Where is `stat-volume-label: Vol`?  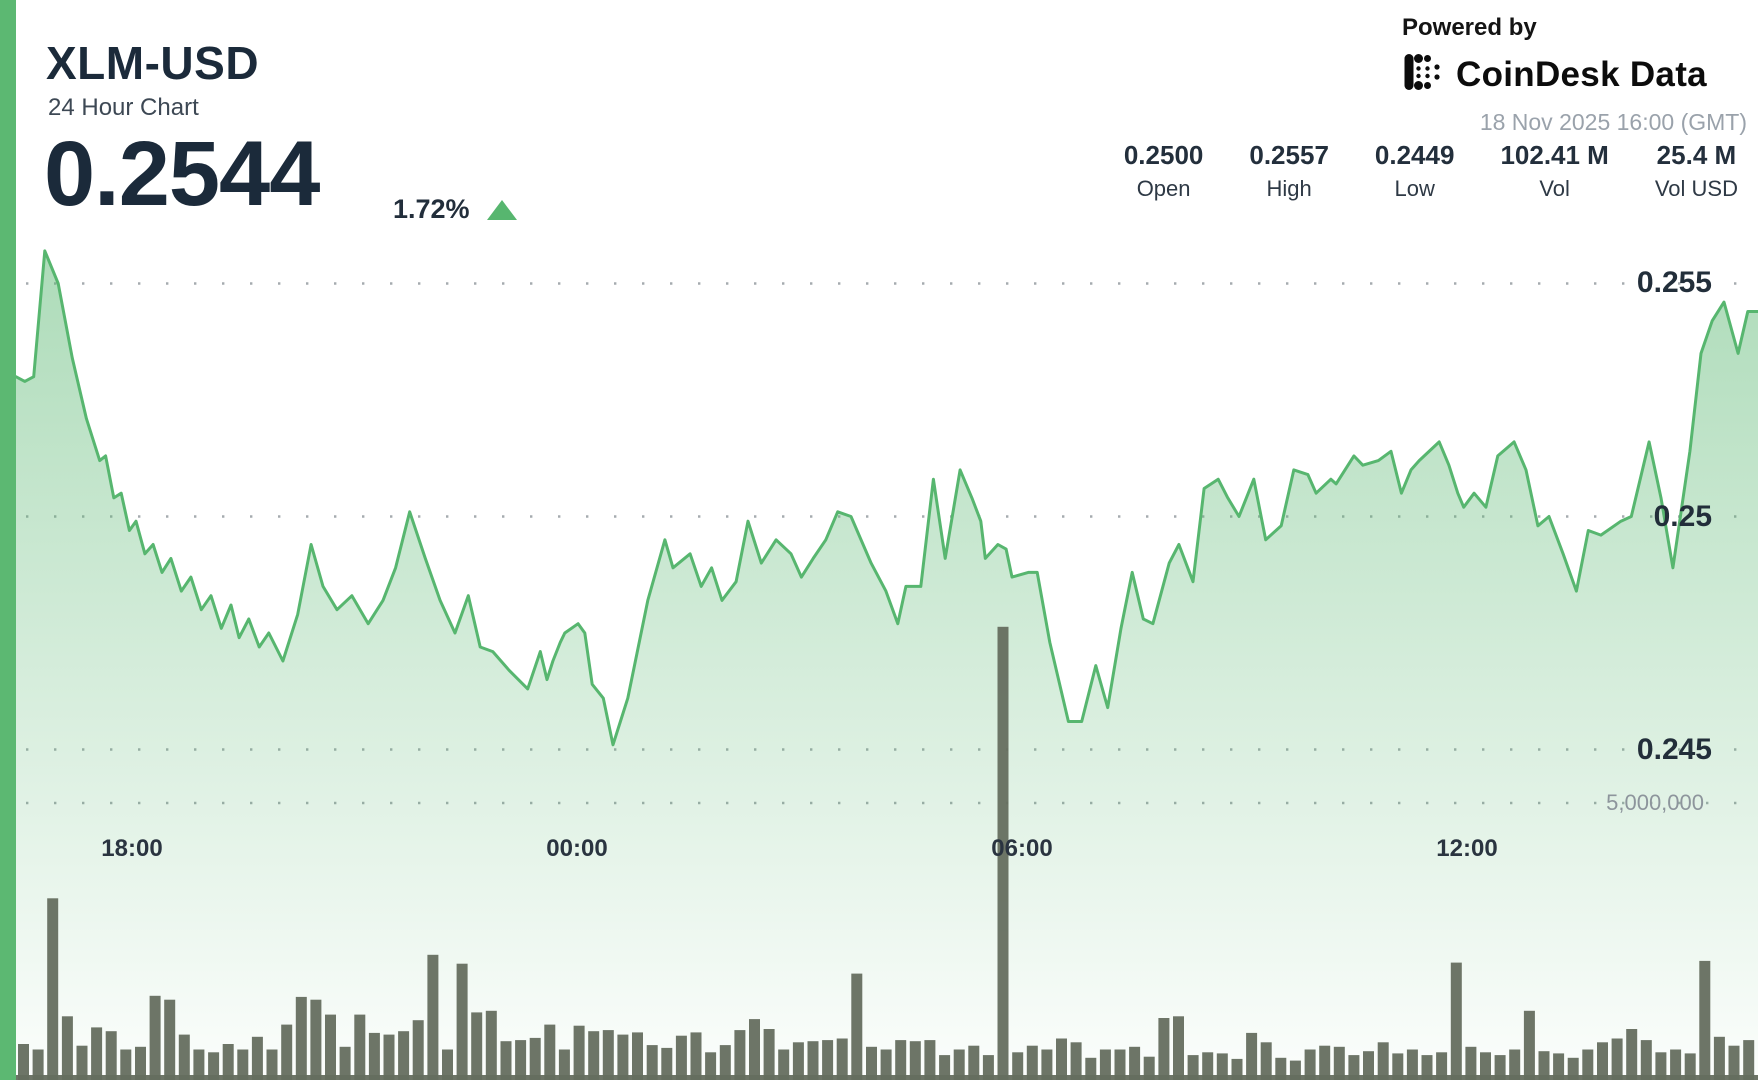
stat-volume-label: Vol is located at coordinates (1554, 188).